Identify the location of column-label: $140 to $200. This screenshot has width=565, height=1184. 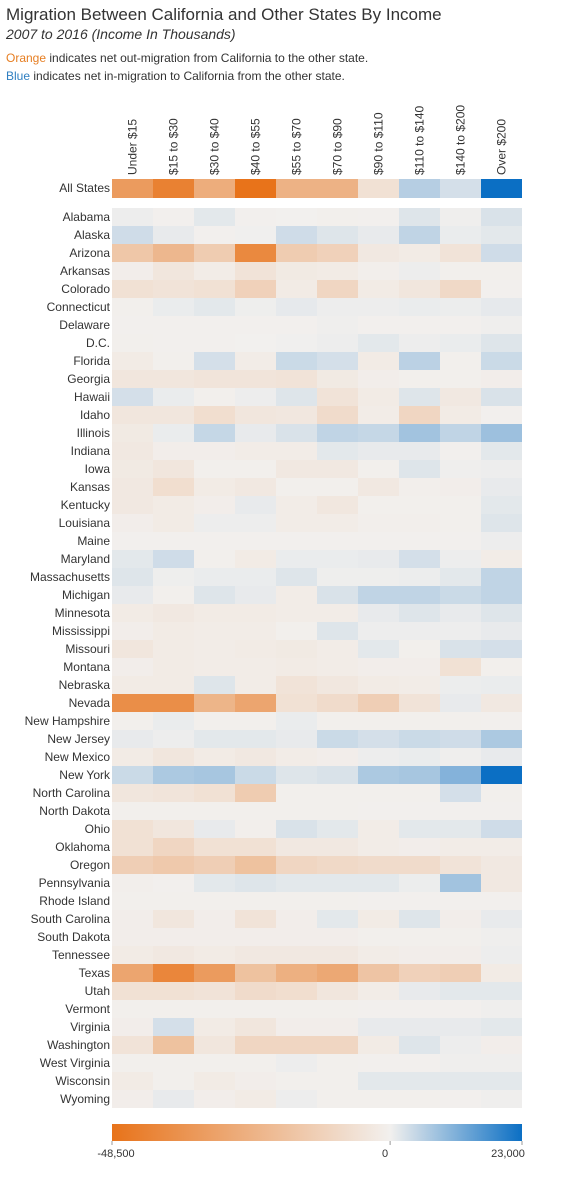
(461, 140).